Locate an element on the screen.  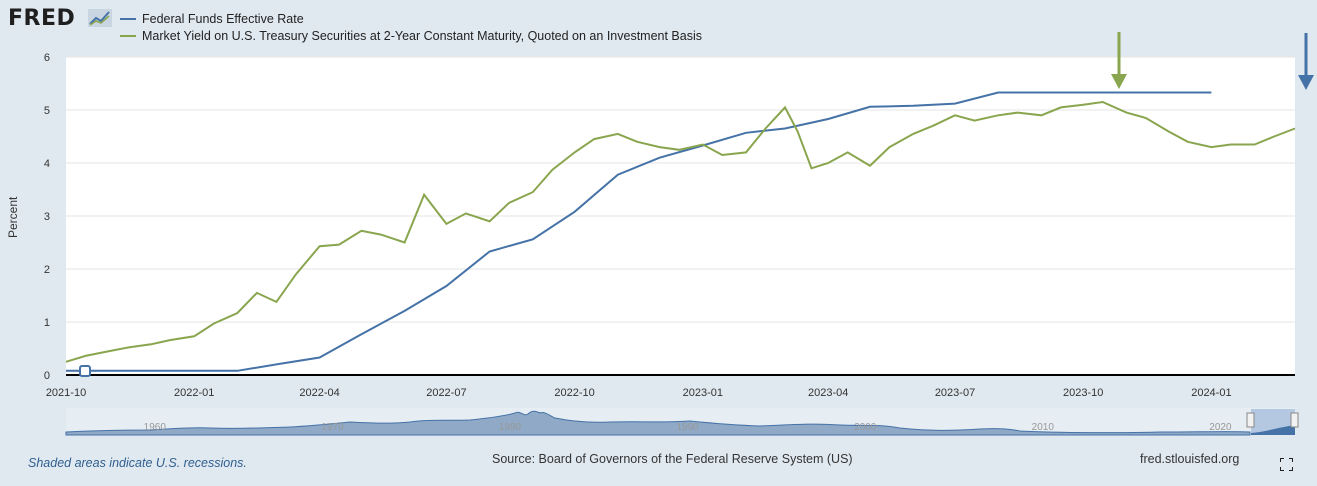
navigator-year-label: 1970 is located at coordinates (332, 427).